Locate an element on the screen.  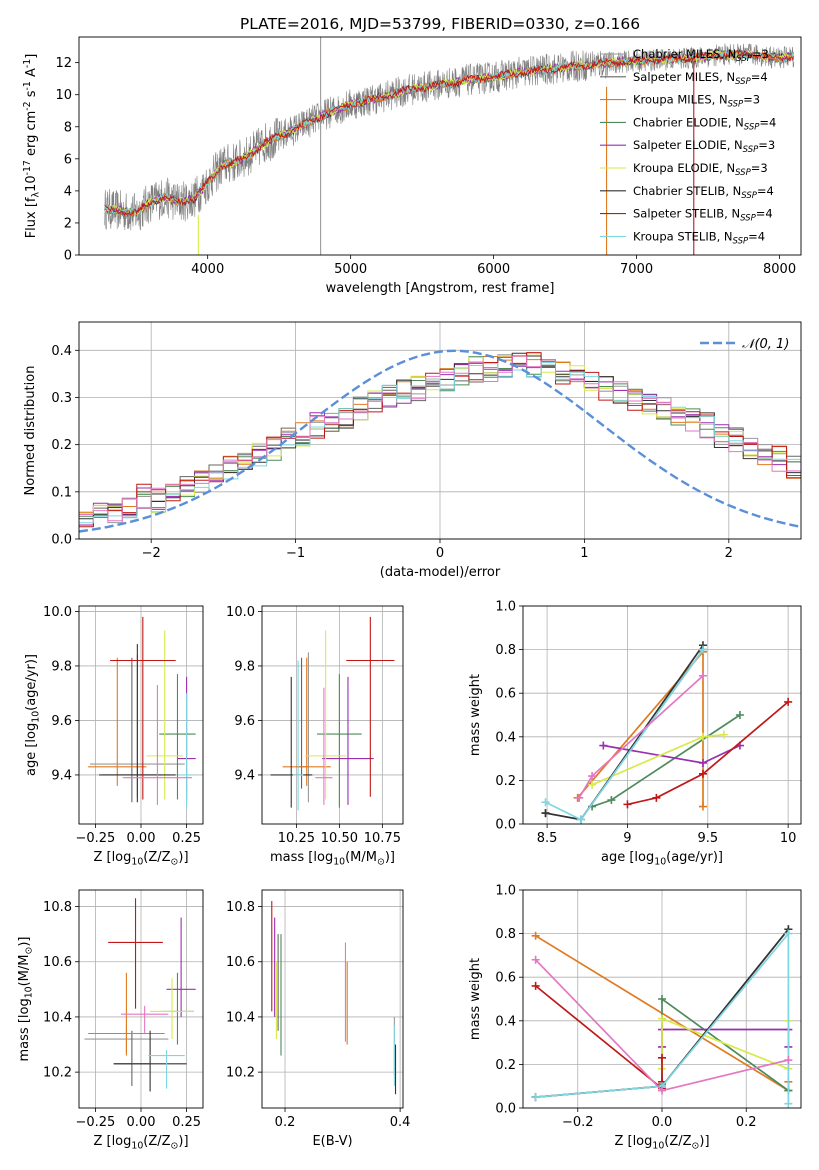
x-tick-label: −0.2 is located at coordinates (578, 1122).